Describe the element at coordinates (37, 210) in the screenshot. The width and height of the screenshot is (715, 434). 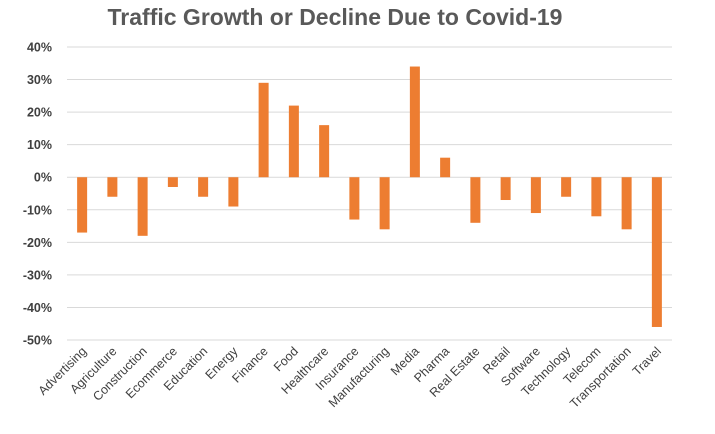
I see `y-tick-label: -10%` at that location.